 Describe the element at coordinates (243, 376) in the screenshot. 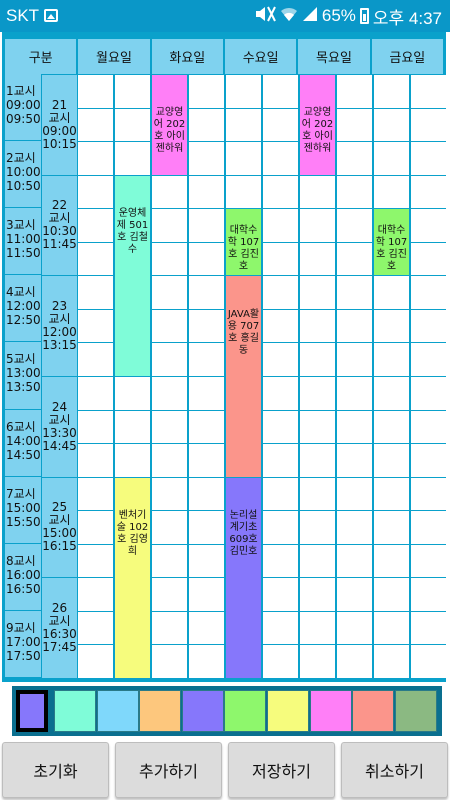

I see `timetable-event: JAVA활용 707호 홍길동` at that location.